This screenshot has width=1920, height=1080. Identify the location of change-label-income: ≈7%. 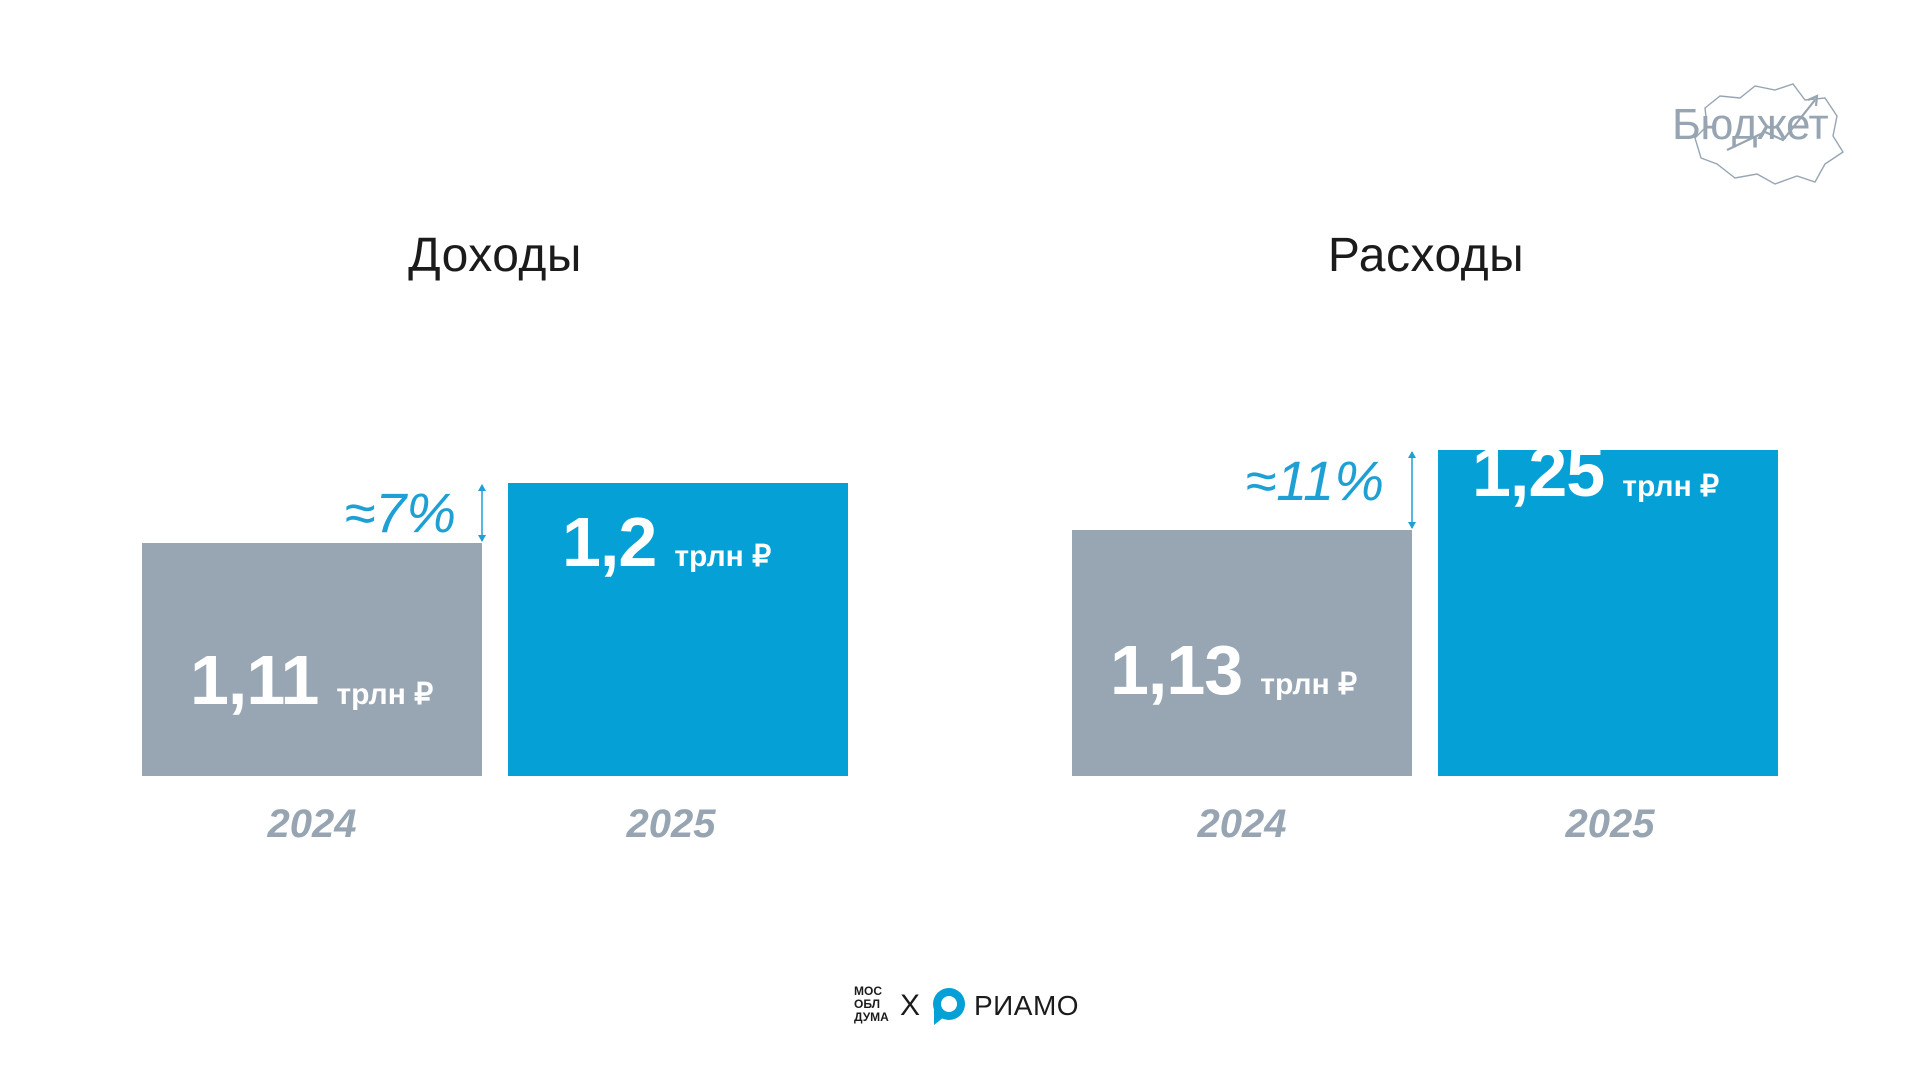
(400, 512).